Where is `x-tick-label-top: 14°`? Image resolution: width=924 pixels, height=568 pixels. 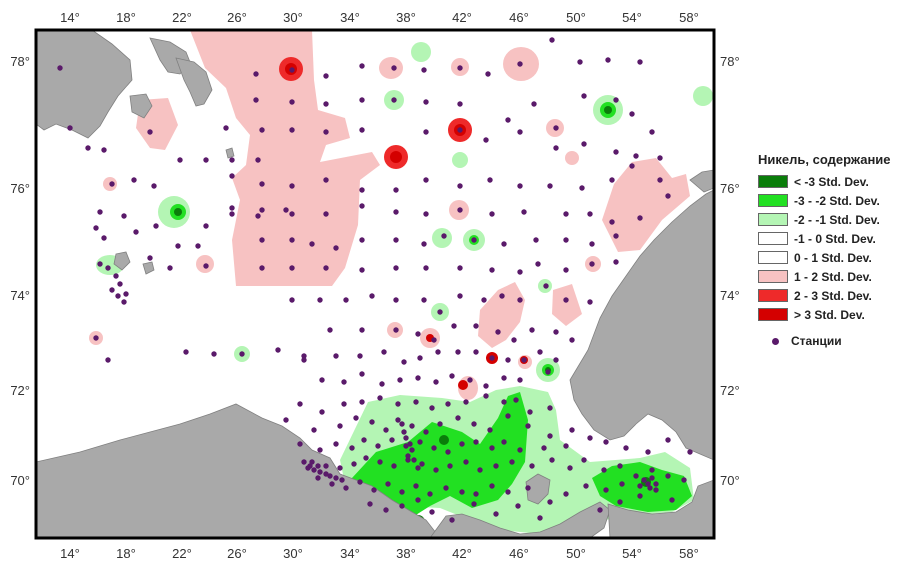
x-tick-label-top: 14° is located at coordinates (70, 17).